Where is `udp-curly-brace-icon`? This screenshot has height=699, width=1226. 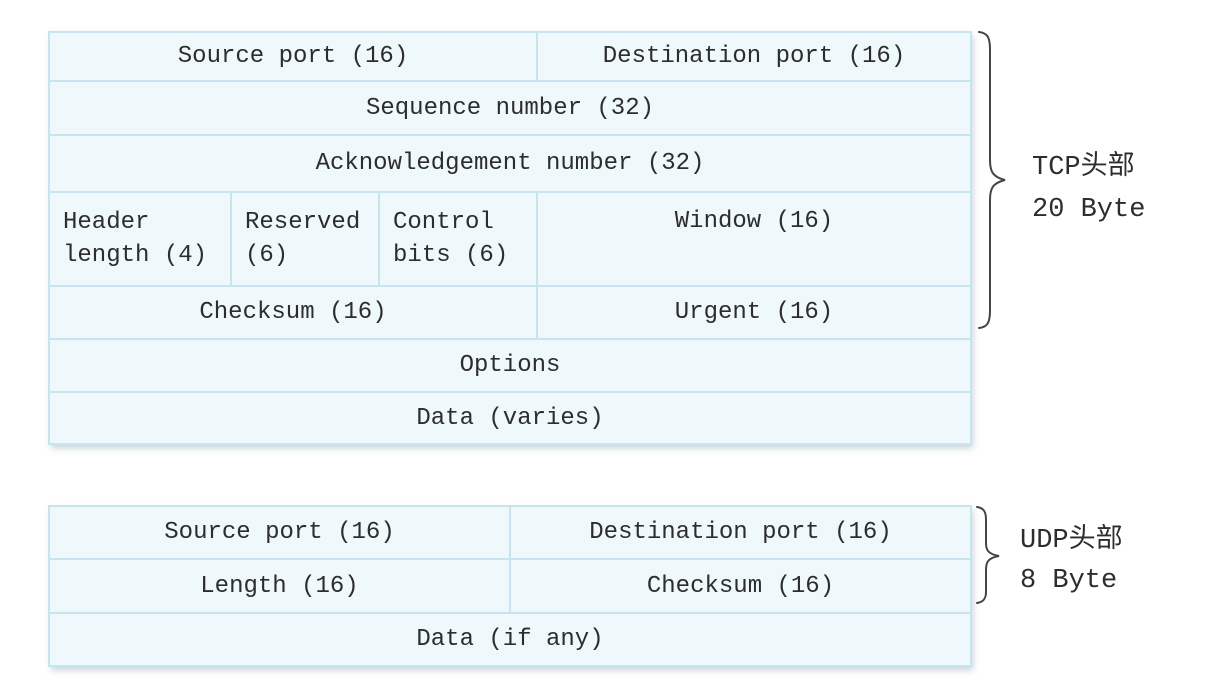
udp-curly-brace-icon is located at coordinates (988, 557).